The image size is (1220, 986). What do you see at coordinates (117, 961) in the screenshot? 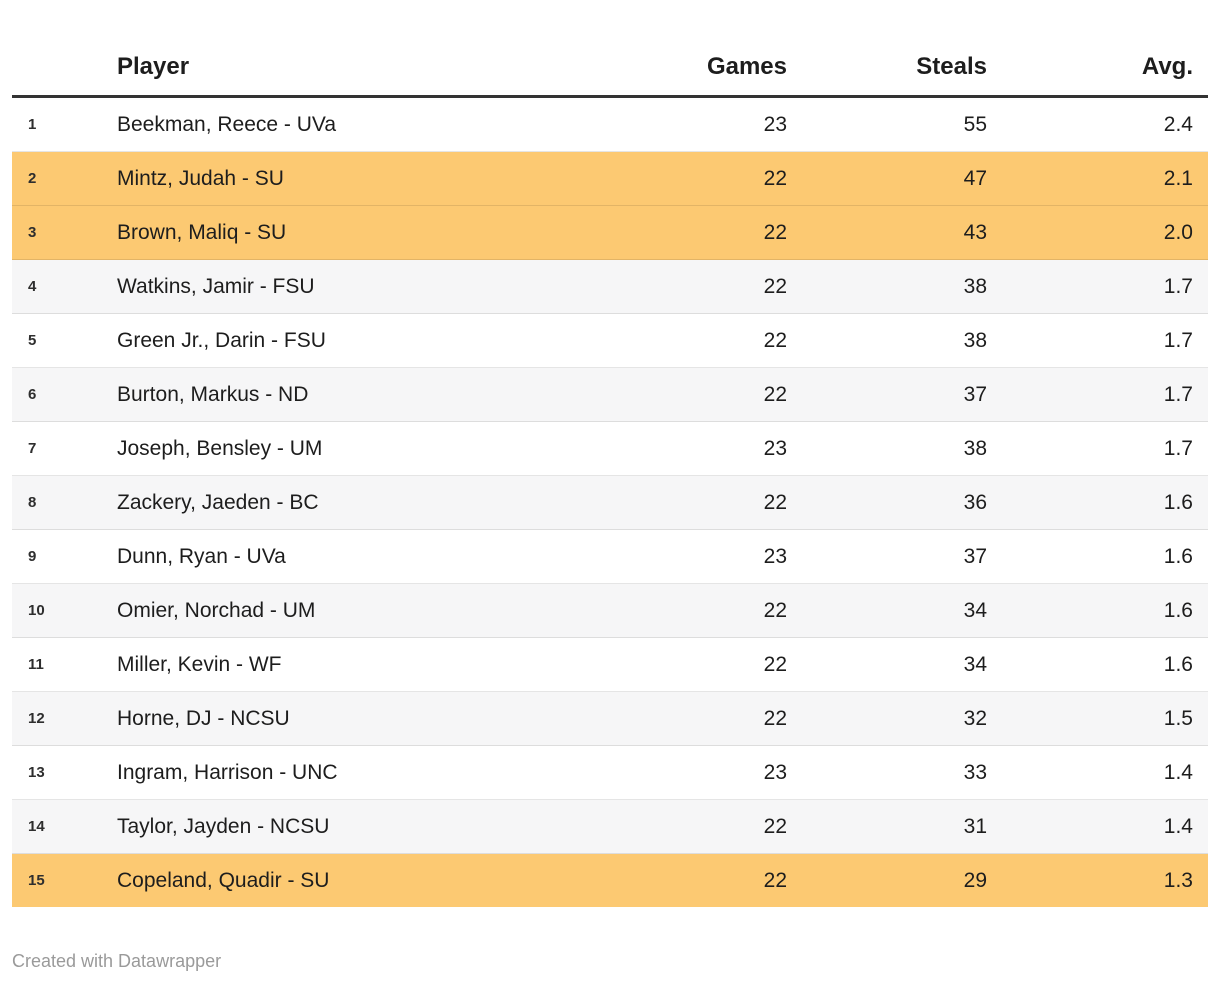
I see `datawrapper-credit-link: Created with Datawrapper` at bounding box center [117, 961].